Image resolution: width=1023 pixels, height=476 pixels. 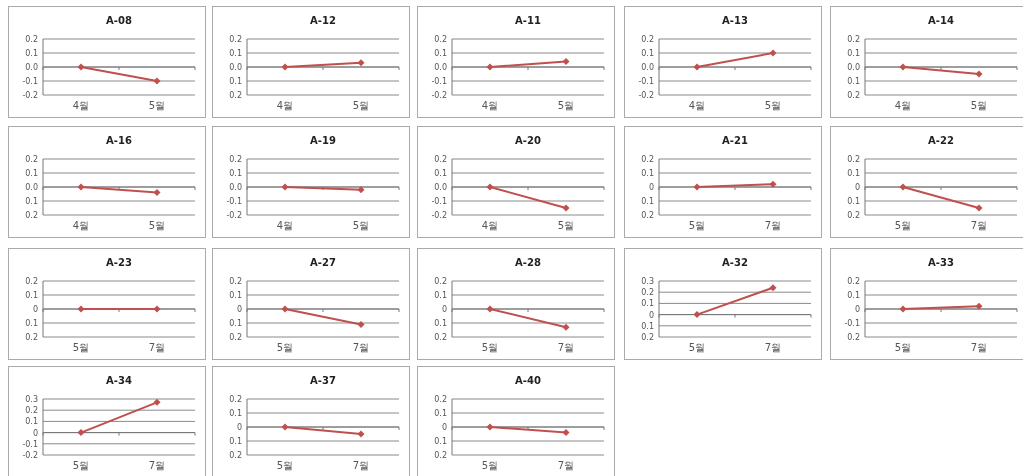 I want to click on chart-title: A-28, so click(x=528, y=262).